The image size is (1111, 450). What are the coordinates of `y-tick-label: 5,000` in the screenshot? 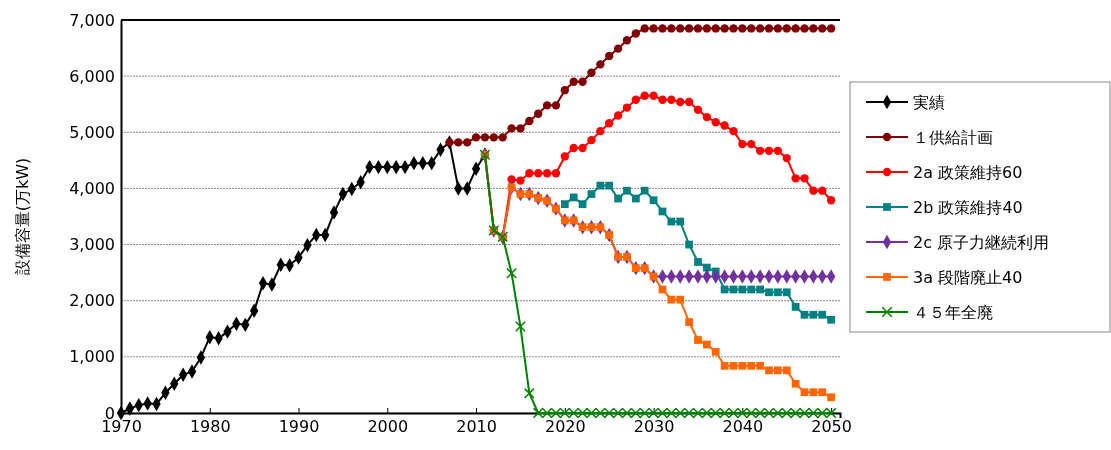 It's located at (92, 132).